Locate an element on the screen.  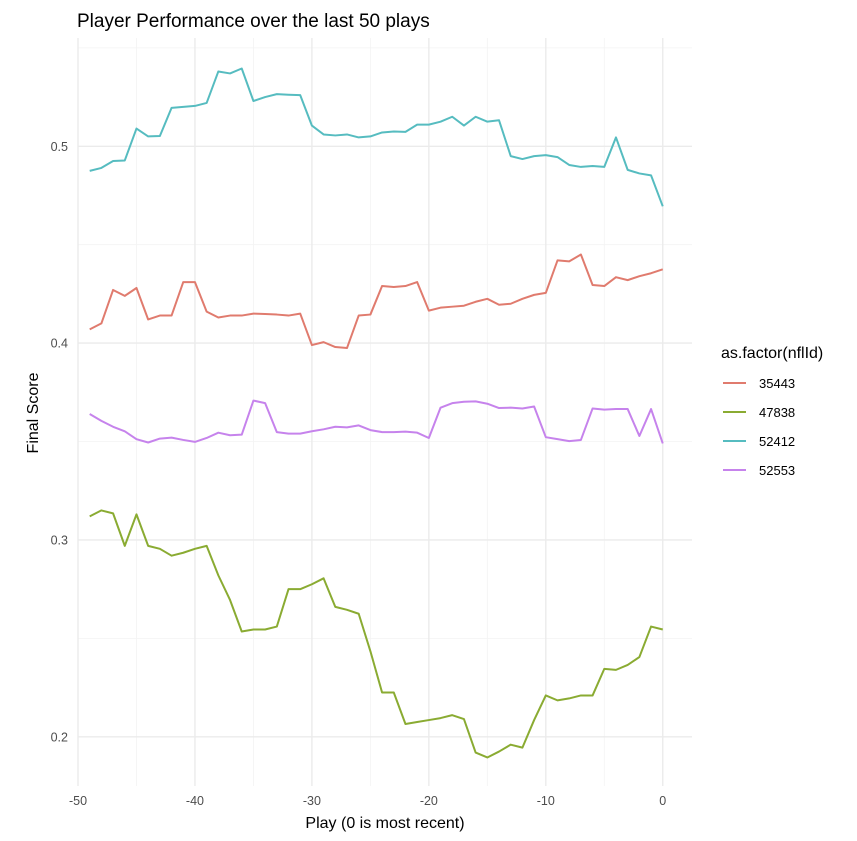
y-tick-label: 0.2 is located at coordinates (59, 737).